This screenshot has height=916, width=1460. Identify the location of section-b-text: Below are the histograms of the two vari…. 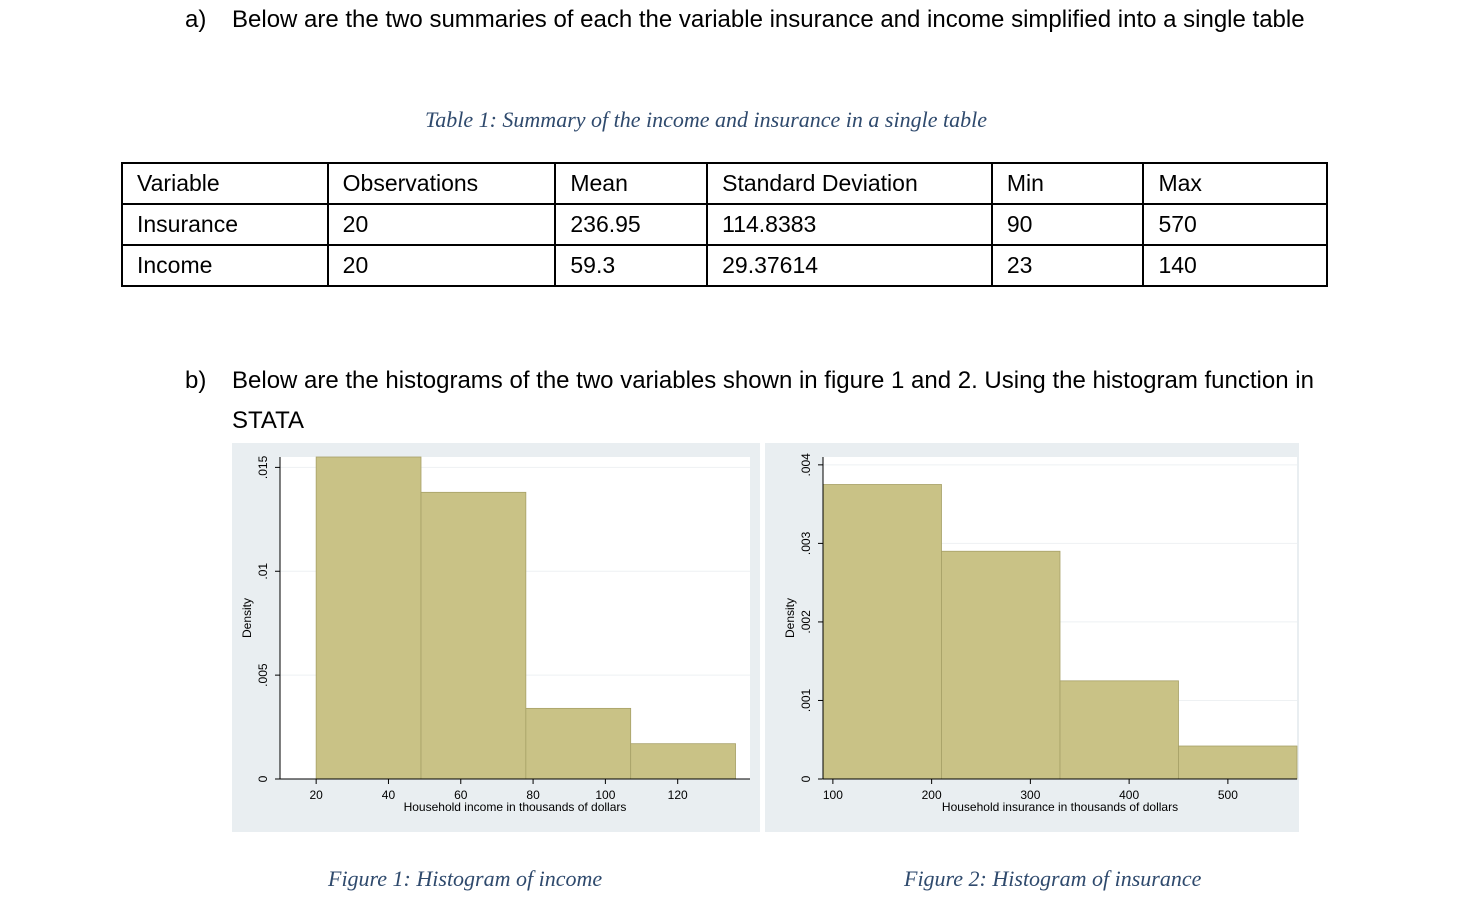
(773, 400).